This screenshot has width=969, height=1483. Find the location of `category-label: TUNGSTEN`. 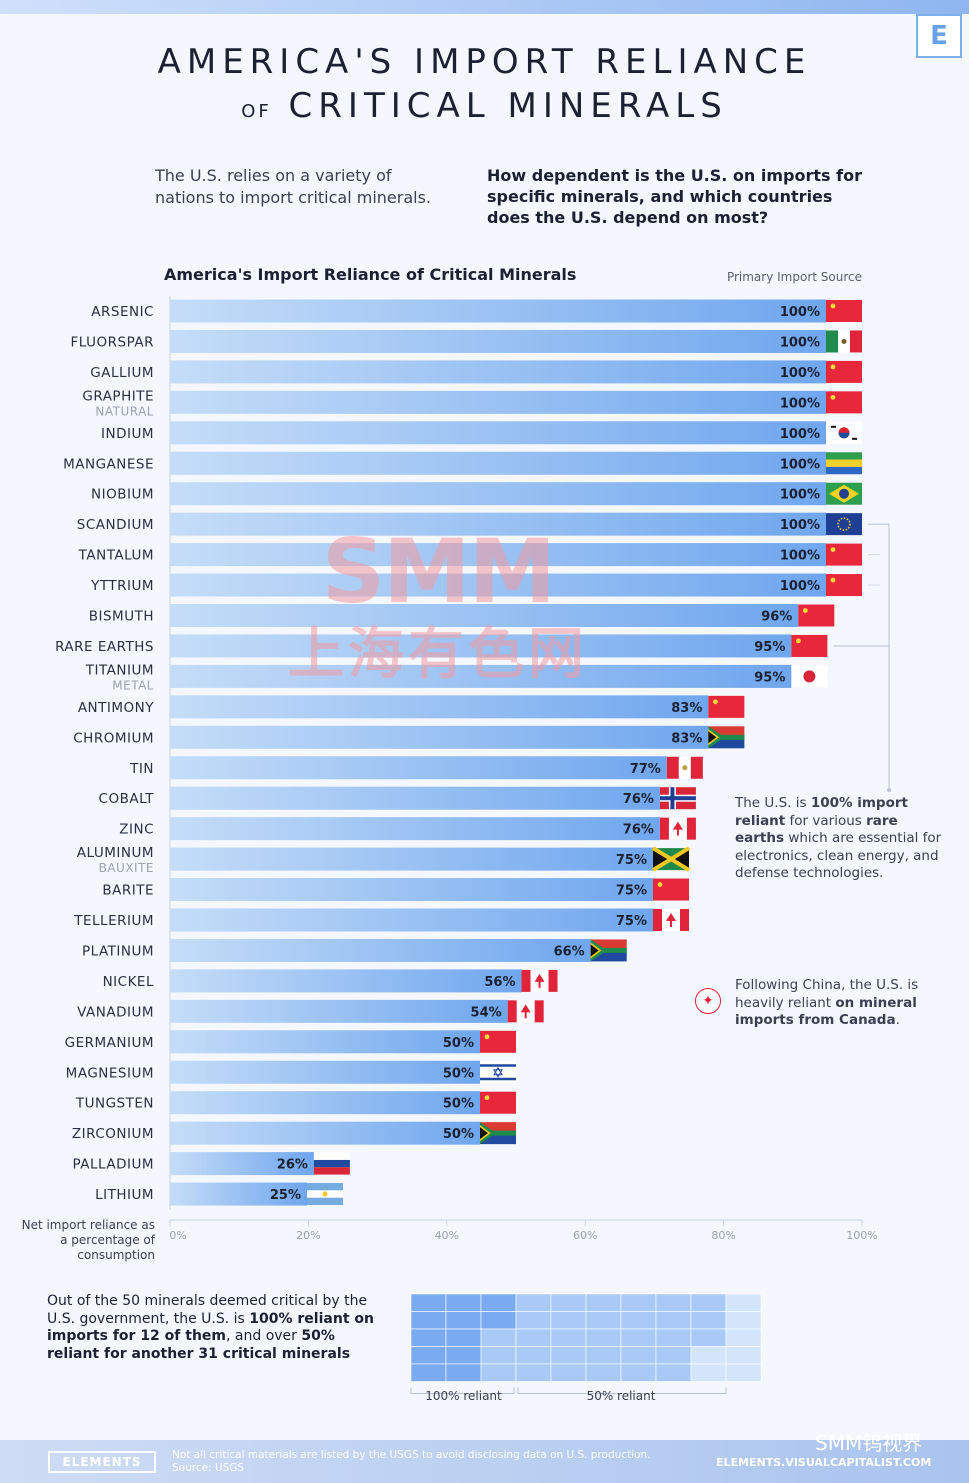

category-label: TUNGSTEN is located at coordinates (114, 1104).